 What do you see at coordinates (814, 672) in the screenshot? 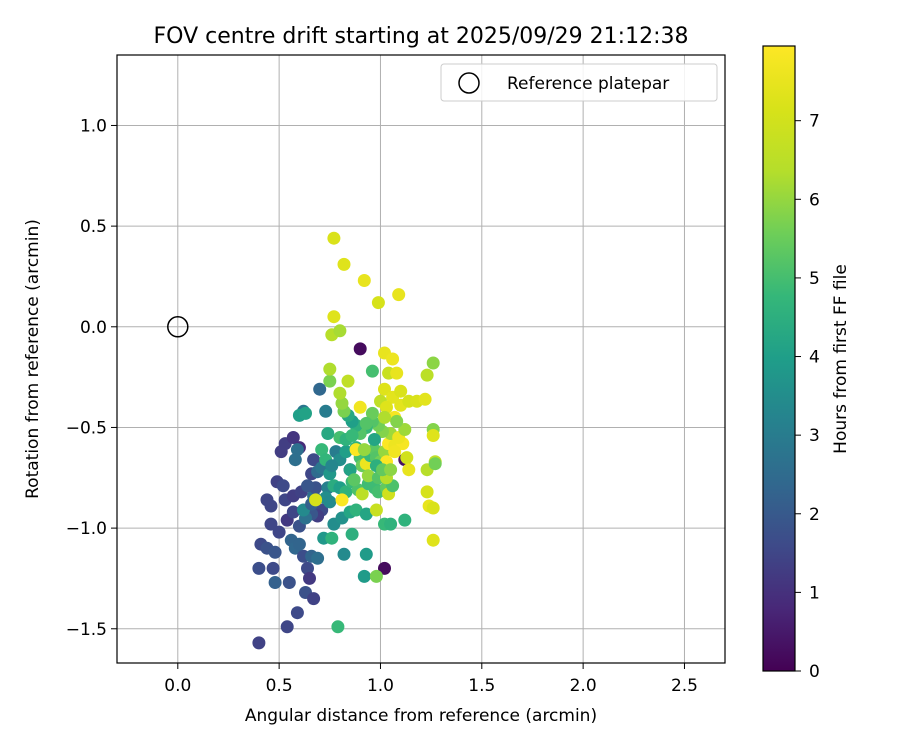
I see `colorbar-tick-label: 0` at bounding box center [814, 672].